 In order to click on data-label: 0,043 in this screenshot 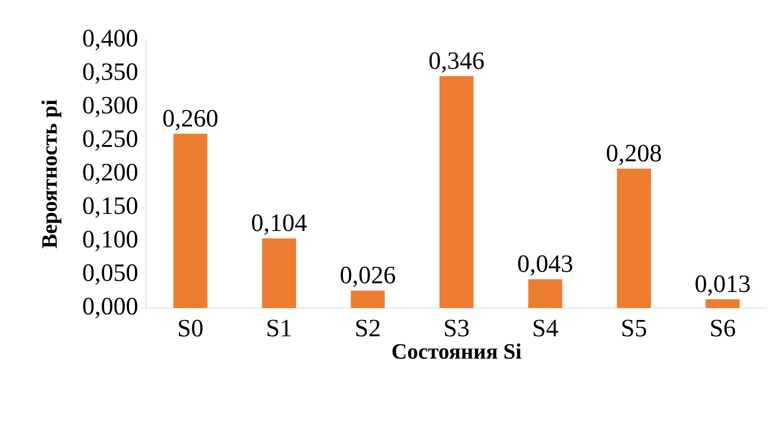, I will do `click(545, 265)`.